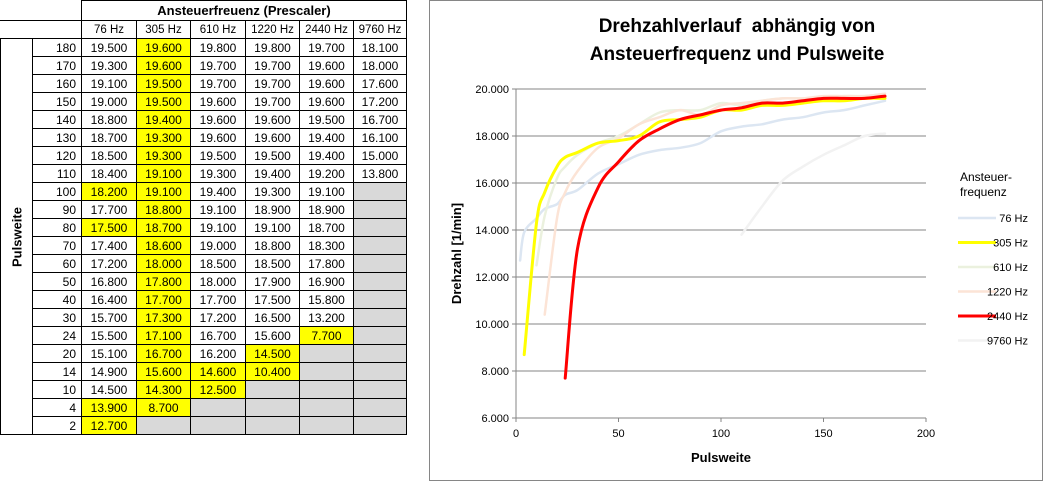 This screenshot has width=1044, height=483. I want to click on rpm-cell: 16.500, so click(272, 317).